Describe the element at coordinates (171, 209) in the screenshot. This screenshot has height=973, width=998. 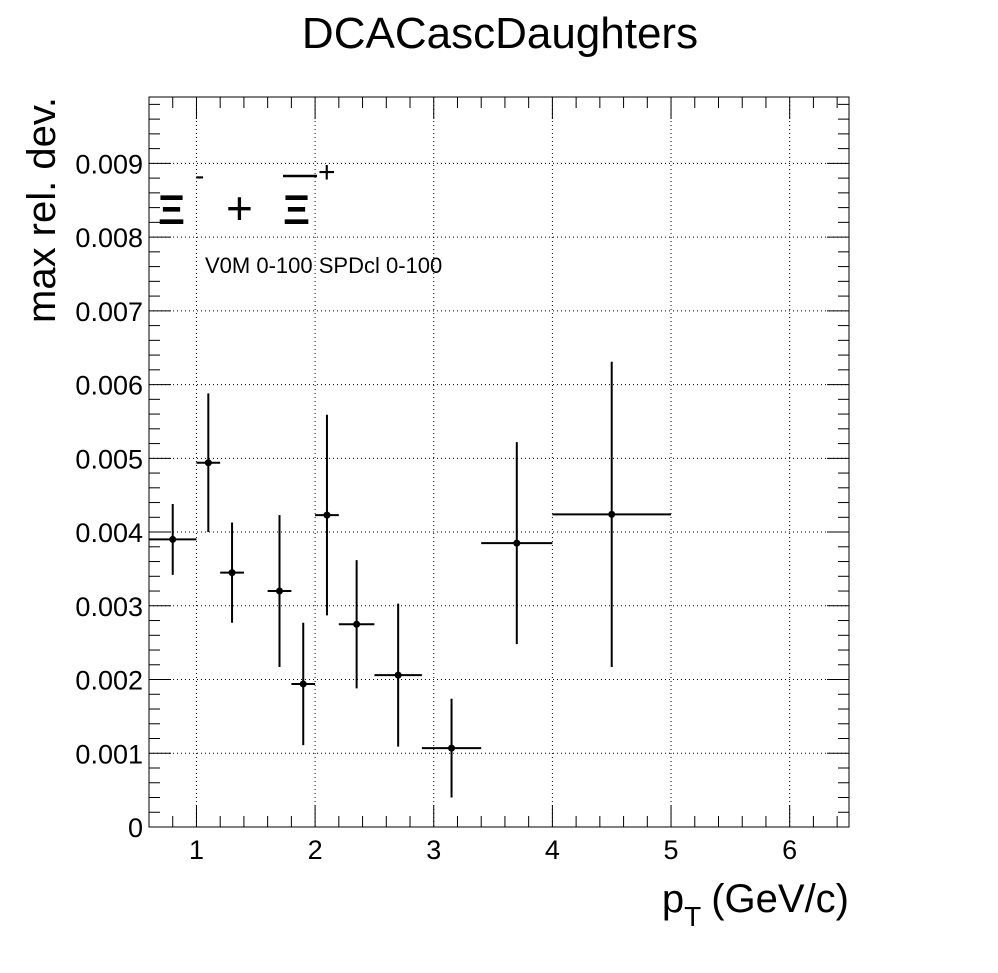
I see `legend-particle-xi-minus: Ξ` at that location.